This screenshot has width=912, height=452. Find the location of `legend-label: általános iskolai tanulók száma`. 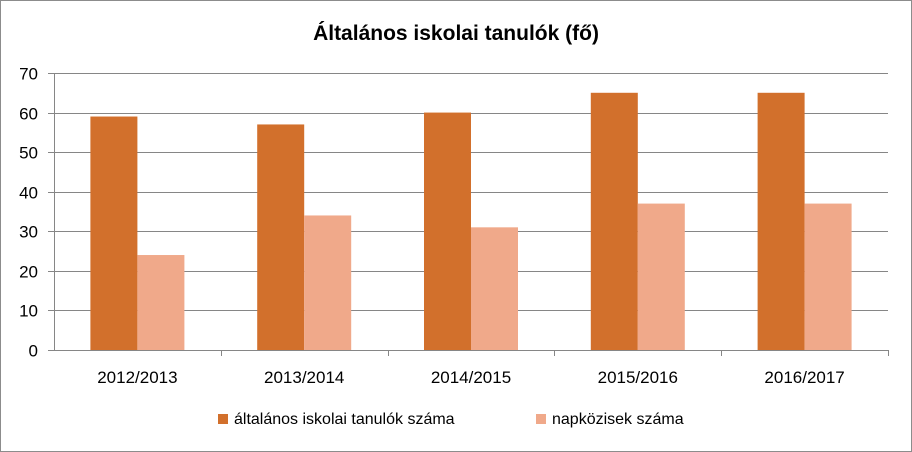

legend-label: általános iskolai tanulók száma is located at coordinates (344, 419).